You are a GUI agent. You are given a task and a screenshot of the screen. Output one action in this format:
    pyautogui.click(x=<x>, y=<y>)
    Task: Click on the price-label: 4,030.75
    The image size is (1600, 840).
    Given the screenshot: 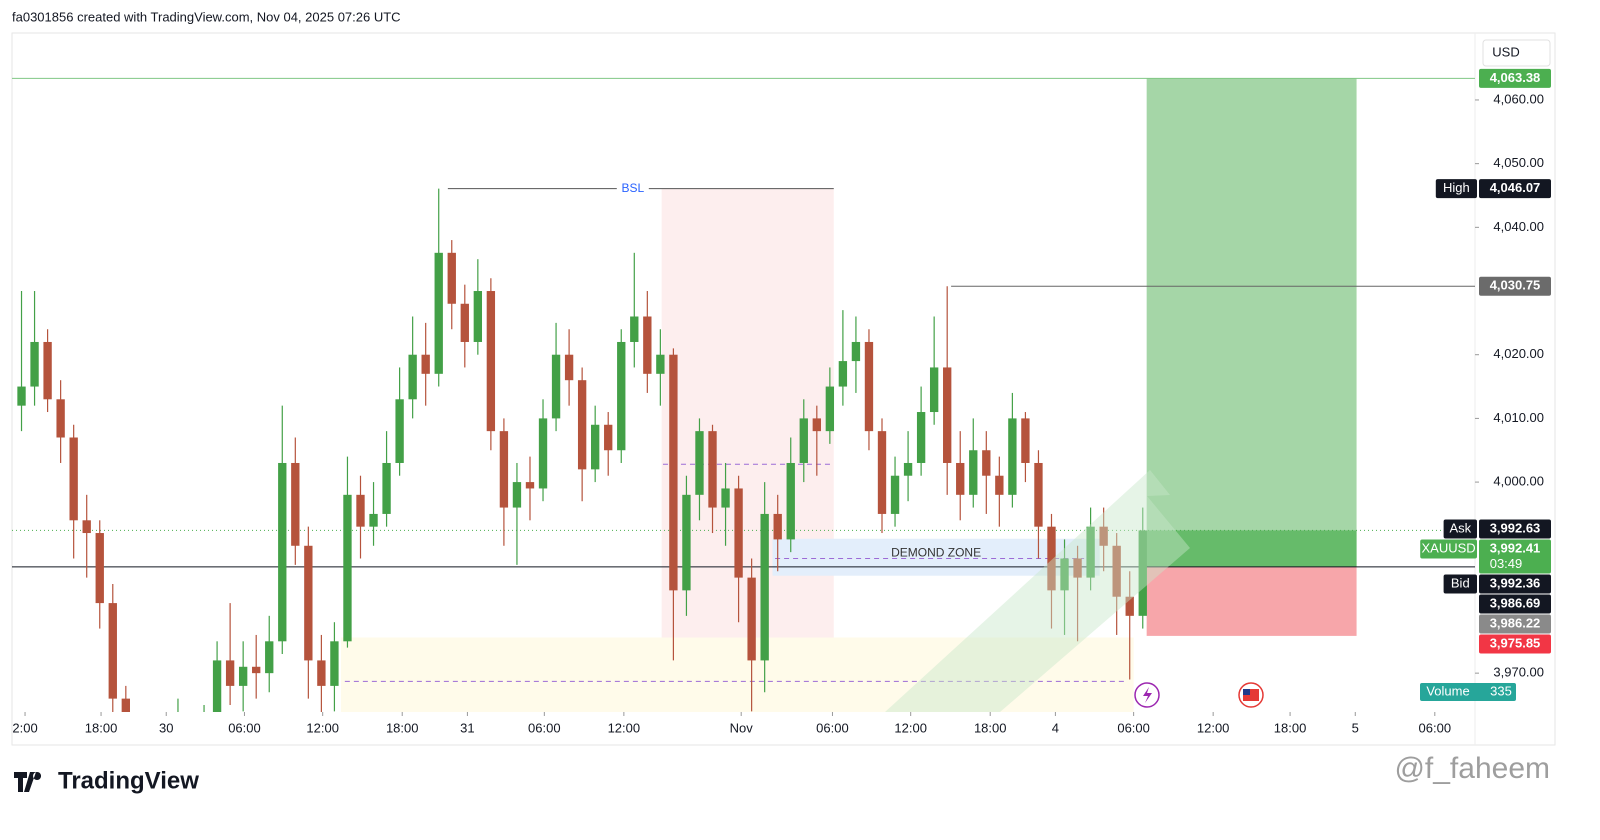 What is the action you would take?
    pyautogui.click(x=1515, y=285)
    